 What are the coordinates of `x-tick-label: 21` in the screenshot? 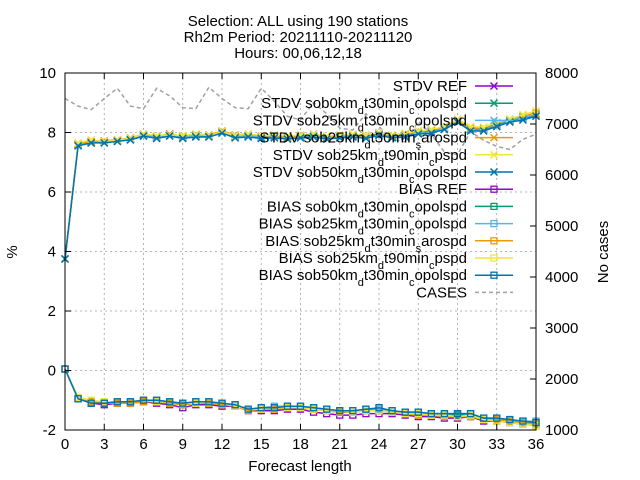 It's located at (339, 444).